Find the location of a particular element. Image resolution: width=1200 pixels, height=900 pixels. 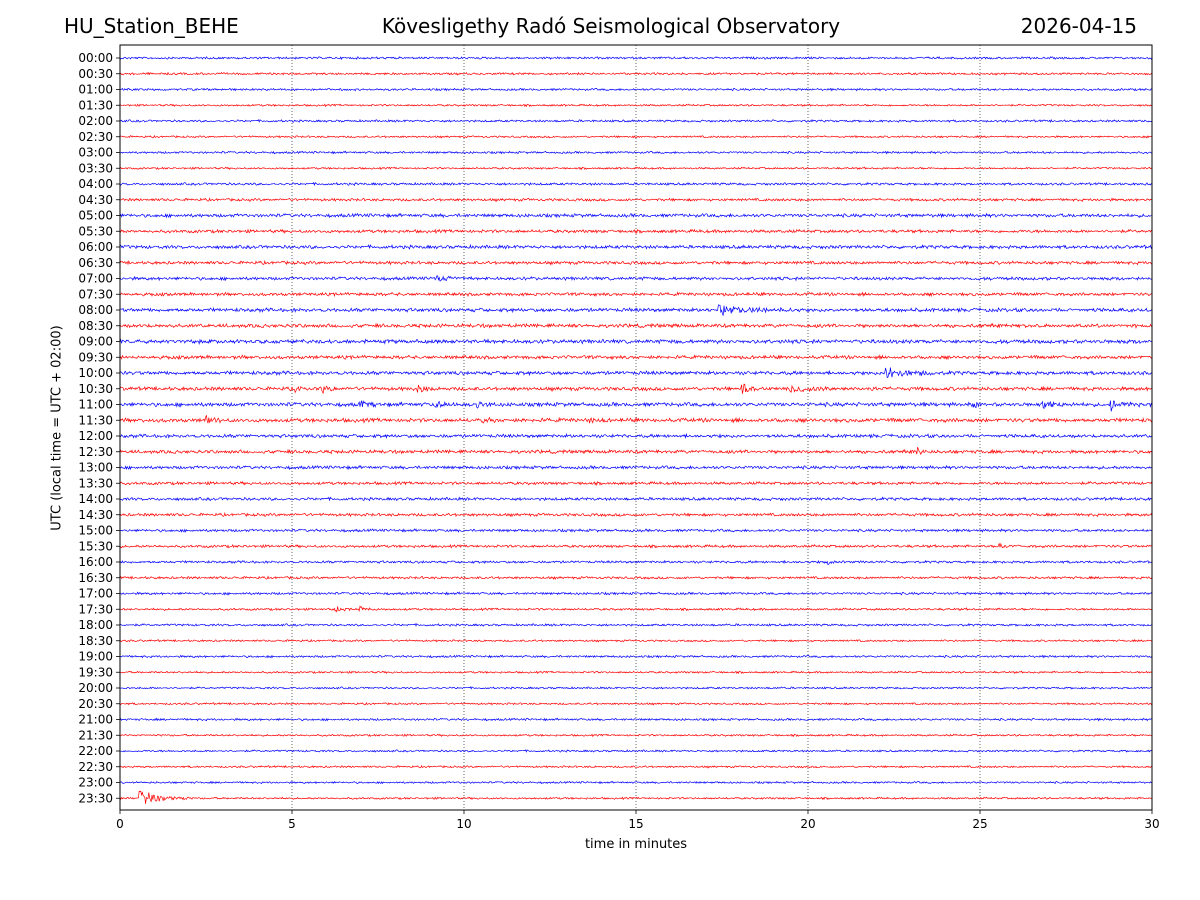

y-tick-label: 12:00 is located at coordinates (95, 436).